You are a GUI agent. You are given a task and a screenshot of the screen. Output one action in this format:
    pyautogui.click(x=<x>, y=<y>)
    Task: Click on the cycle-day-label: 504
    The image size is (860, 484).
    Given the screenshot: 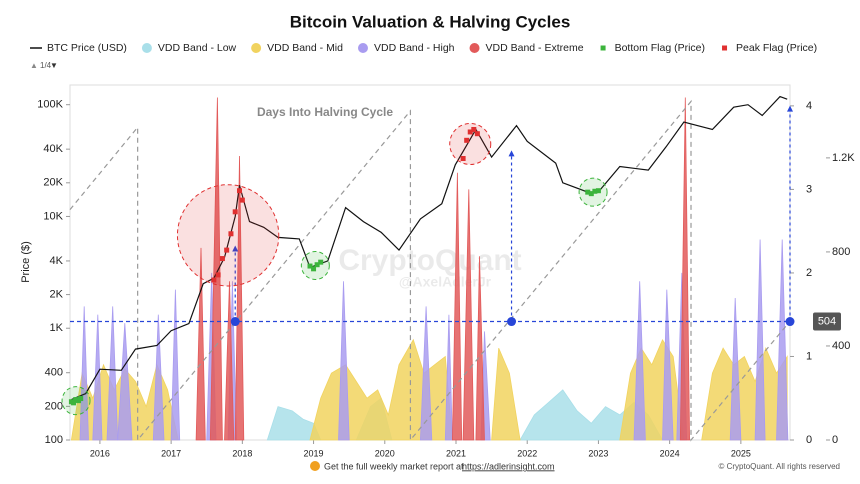 What is the action you would take?
    pyautogui.click(x=827, y=321)
    